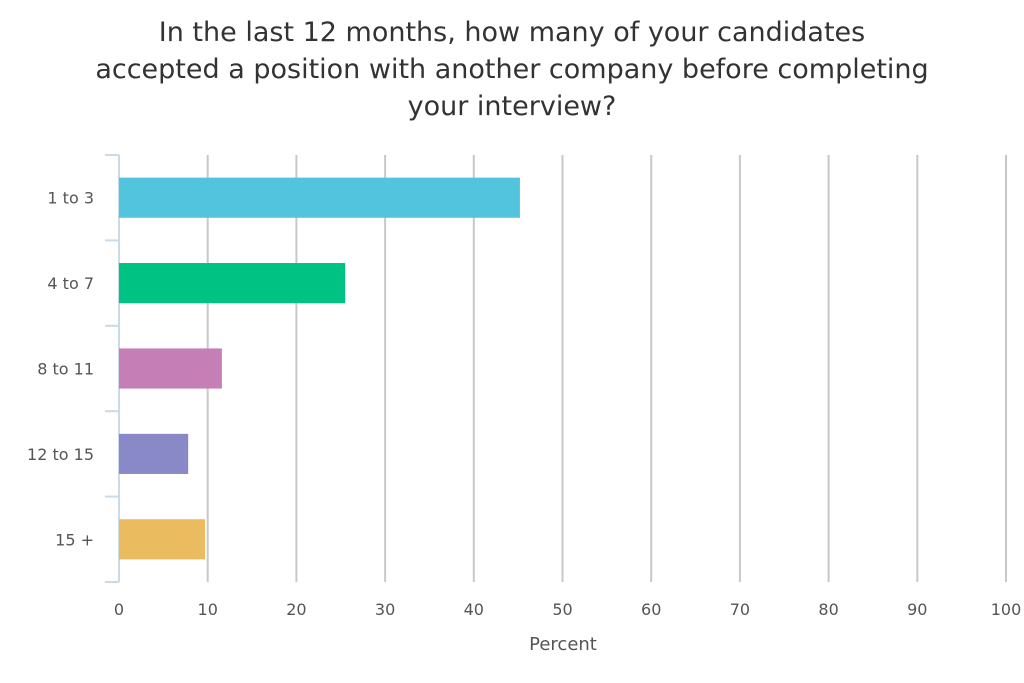 The width and height of the screenshot is (1024, 683). What do you see at coordinates (70, 198) in the screenshot?
I see `y-tick-label: 1 to 3` at bounding box center [70, 198].